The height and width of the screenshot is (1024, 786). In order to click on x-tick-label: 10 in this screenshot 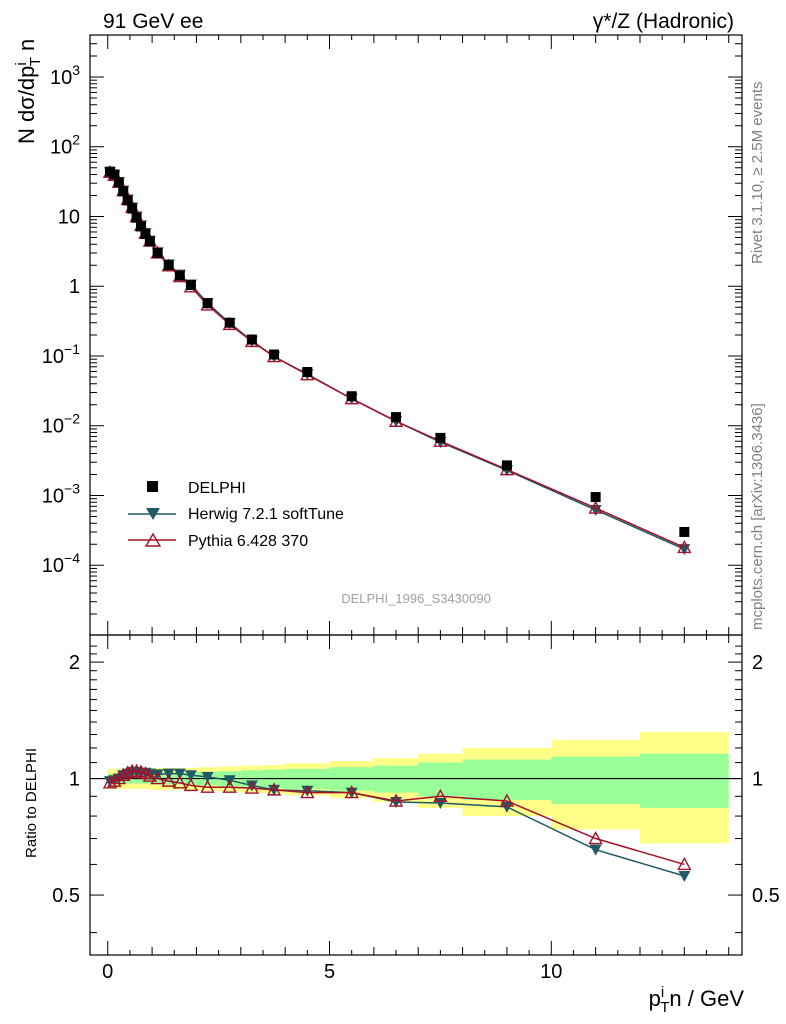, I will do `click(551, 972)`.